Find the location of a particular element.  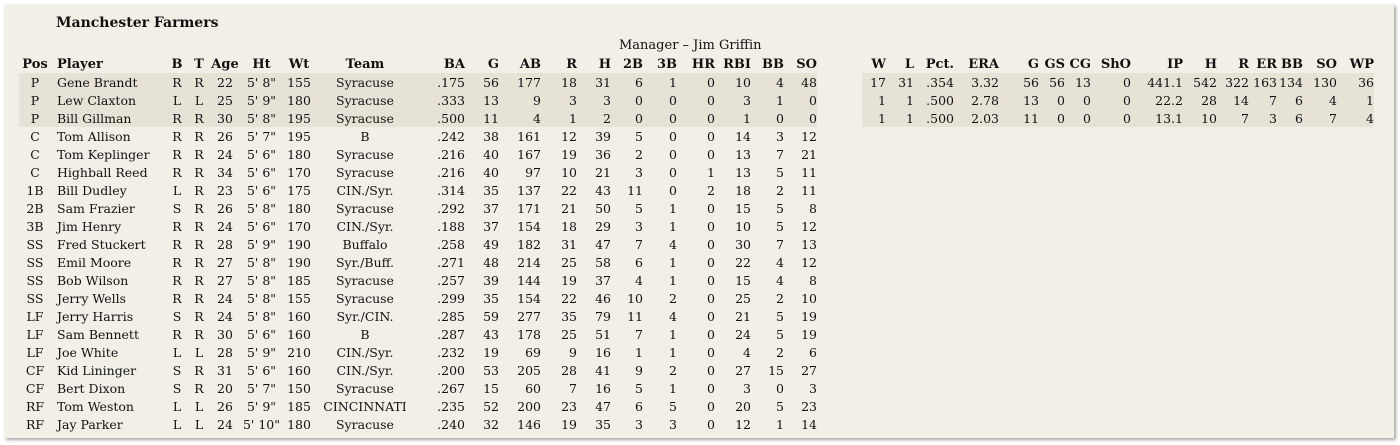

batting-cell: 5' 9" is located at coordinates (261, 406).